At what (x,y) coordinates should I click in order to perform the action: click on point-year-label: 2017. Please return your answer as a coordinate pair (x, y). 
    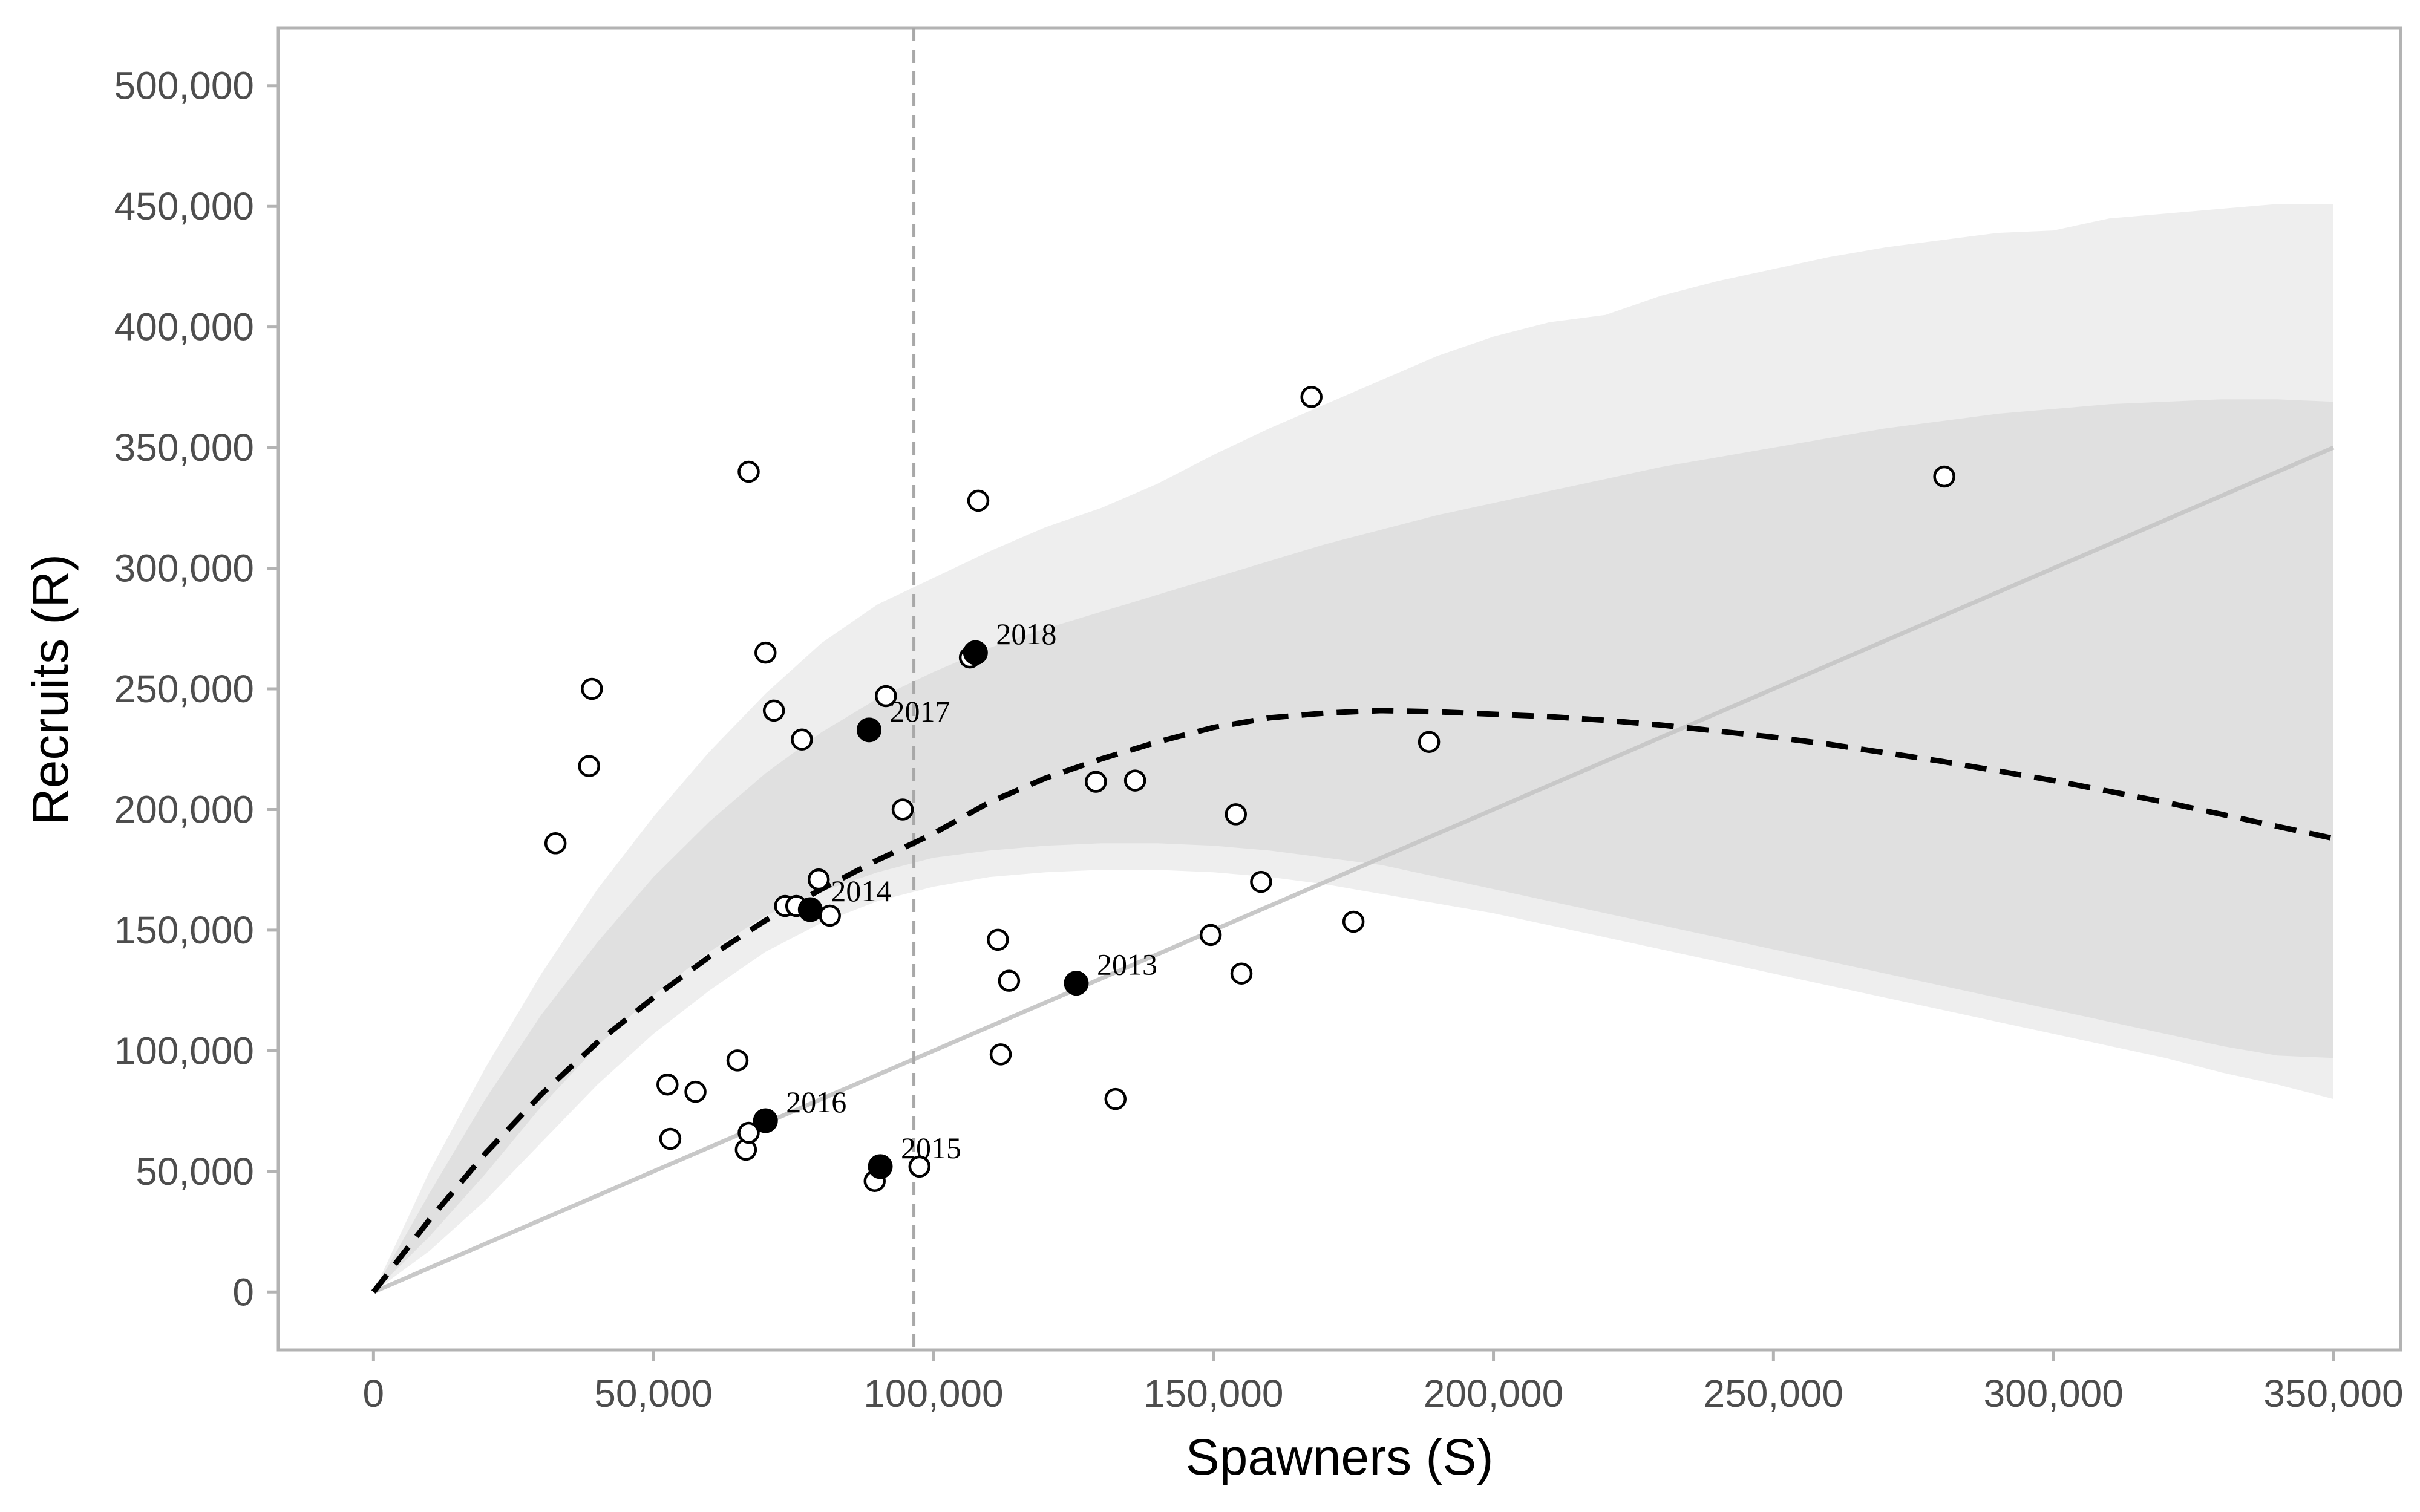
    Looking at the image, I should click on (920, 711).